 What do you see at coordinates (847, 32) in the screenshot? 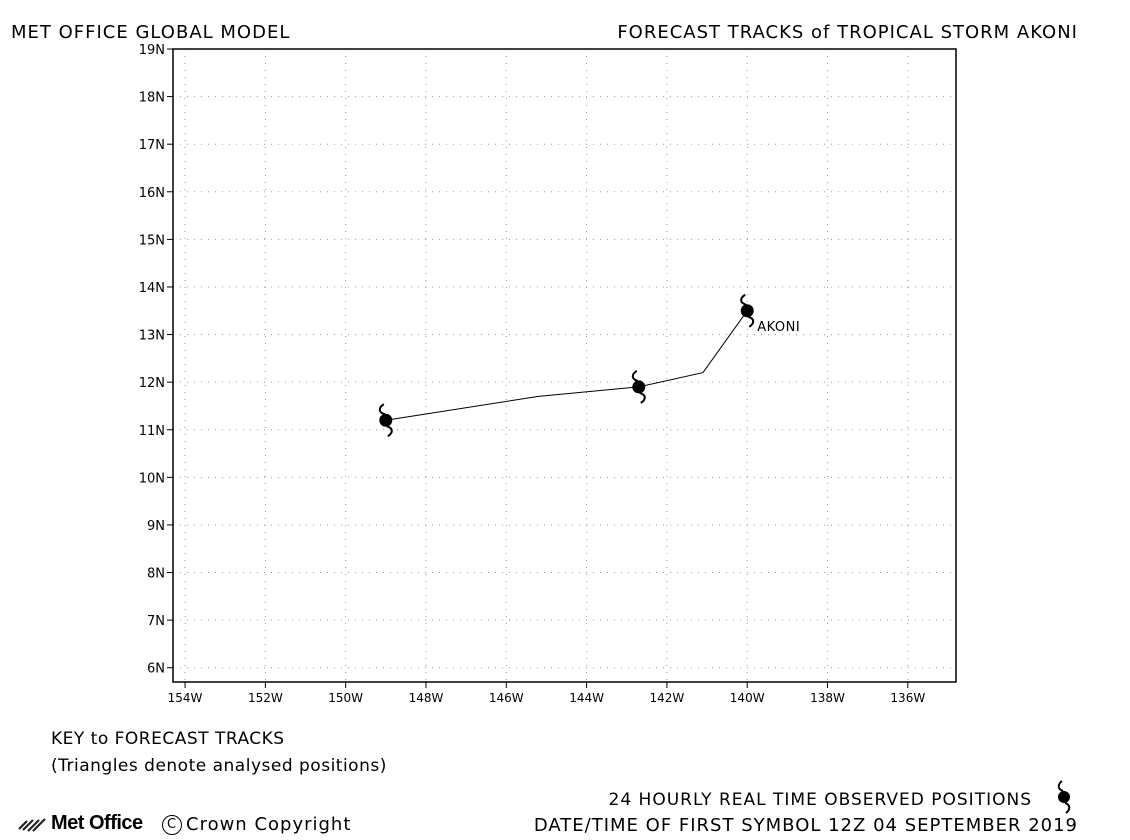
I see `header-forecast-title: FORECAST TRACKS of TROPICAL STORM AKONI` at bounding box center [847, 32].